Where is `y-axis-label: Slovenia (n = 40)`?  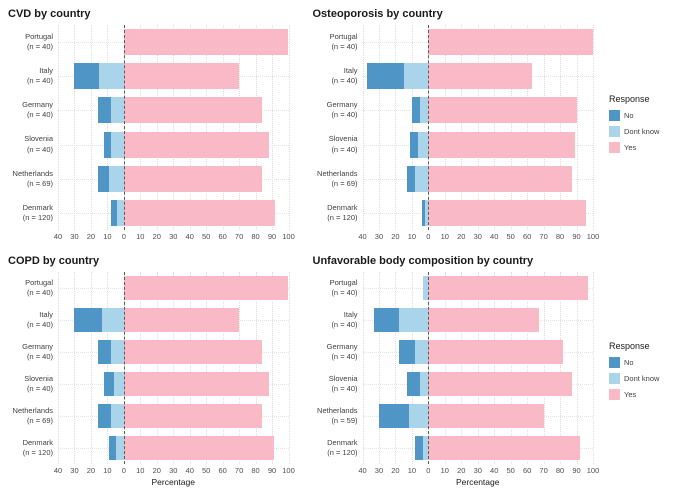 y-axis-label: Slovenia (n = 40) is located at coordinates (343, 144).